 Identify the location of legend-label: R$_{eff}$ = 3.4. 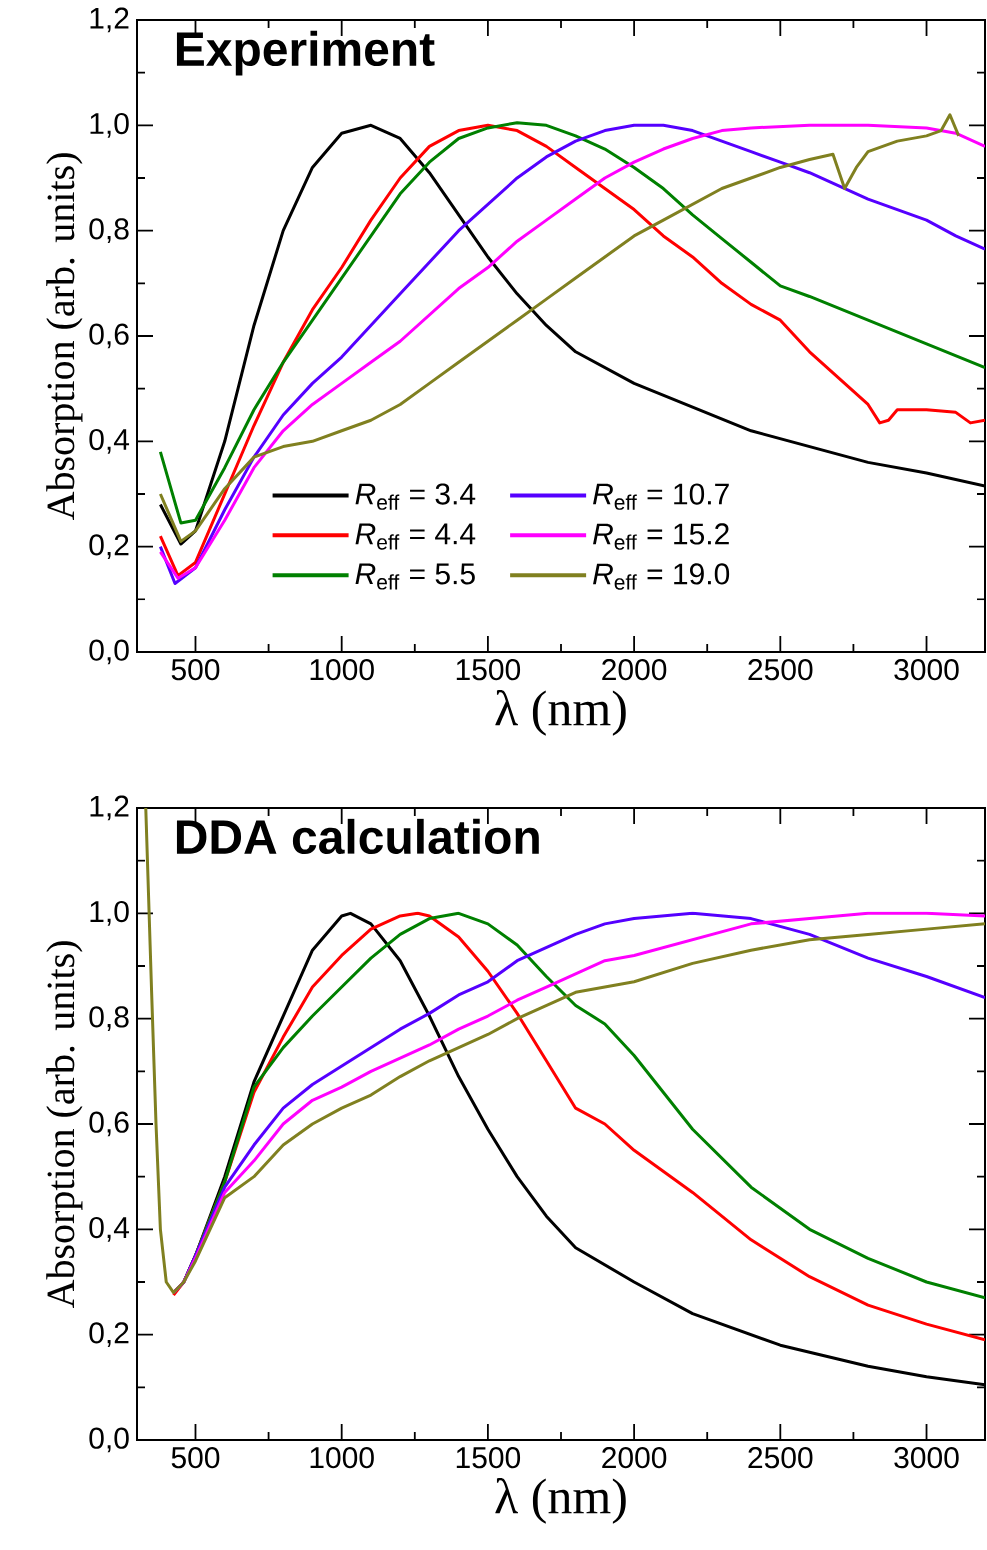
(415, 496).